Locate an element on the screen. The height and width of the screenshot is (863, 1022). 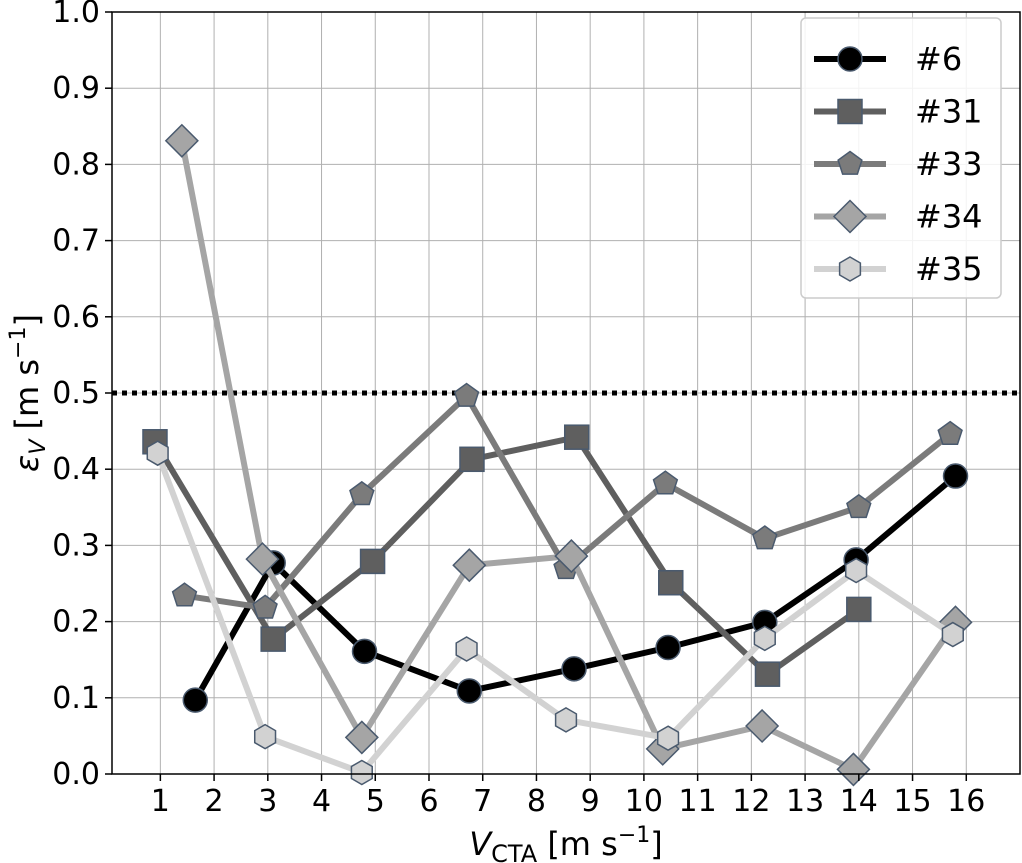
legend-label: #33 is located at coordinates (949, 164).